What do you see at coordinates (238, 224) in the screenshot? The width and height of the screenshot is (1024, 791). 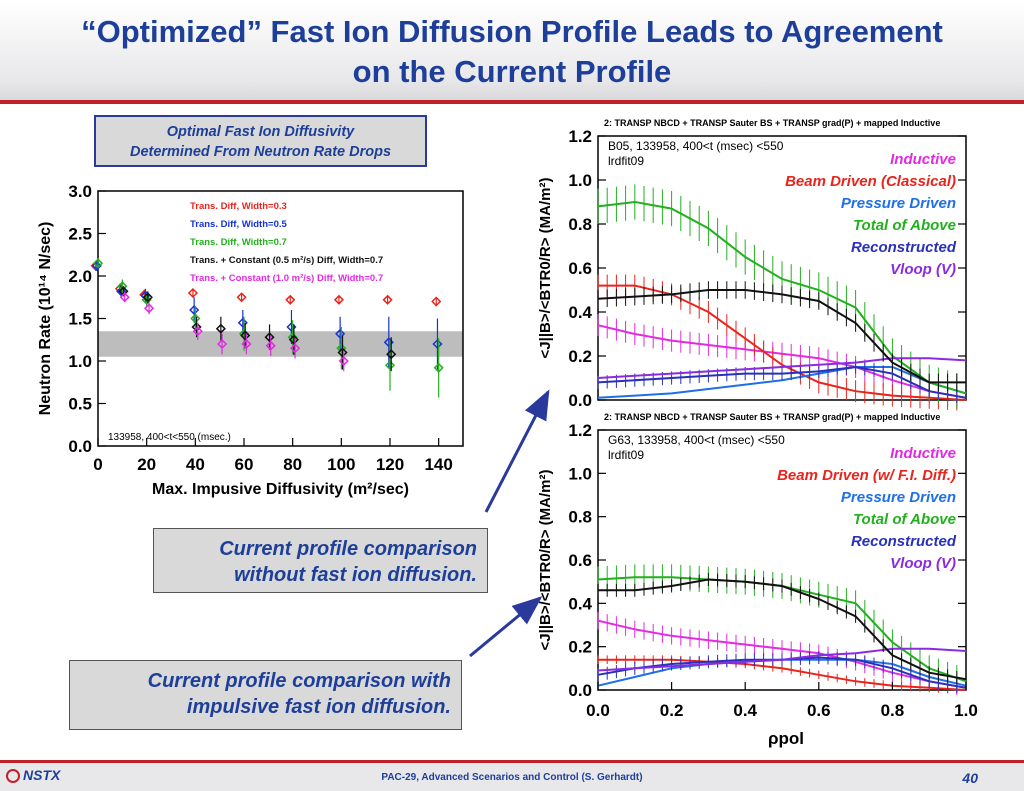 I see `legend-entry: Trans. Diff, Width=0.5` at bounding box center [238, 224].